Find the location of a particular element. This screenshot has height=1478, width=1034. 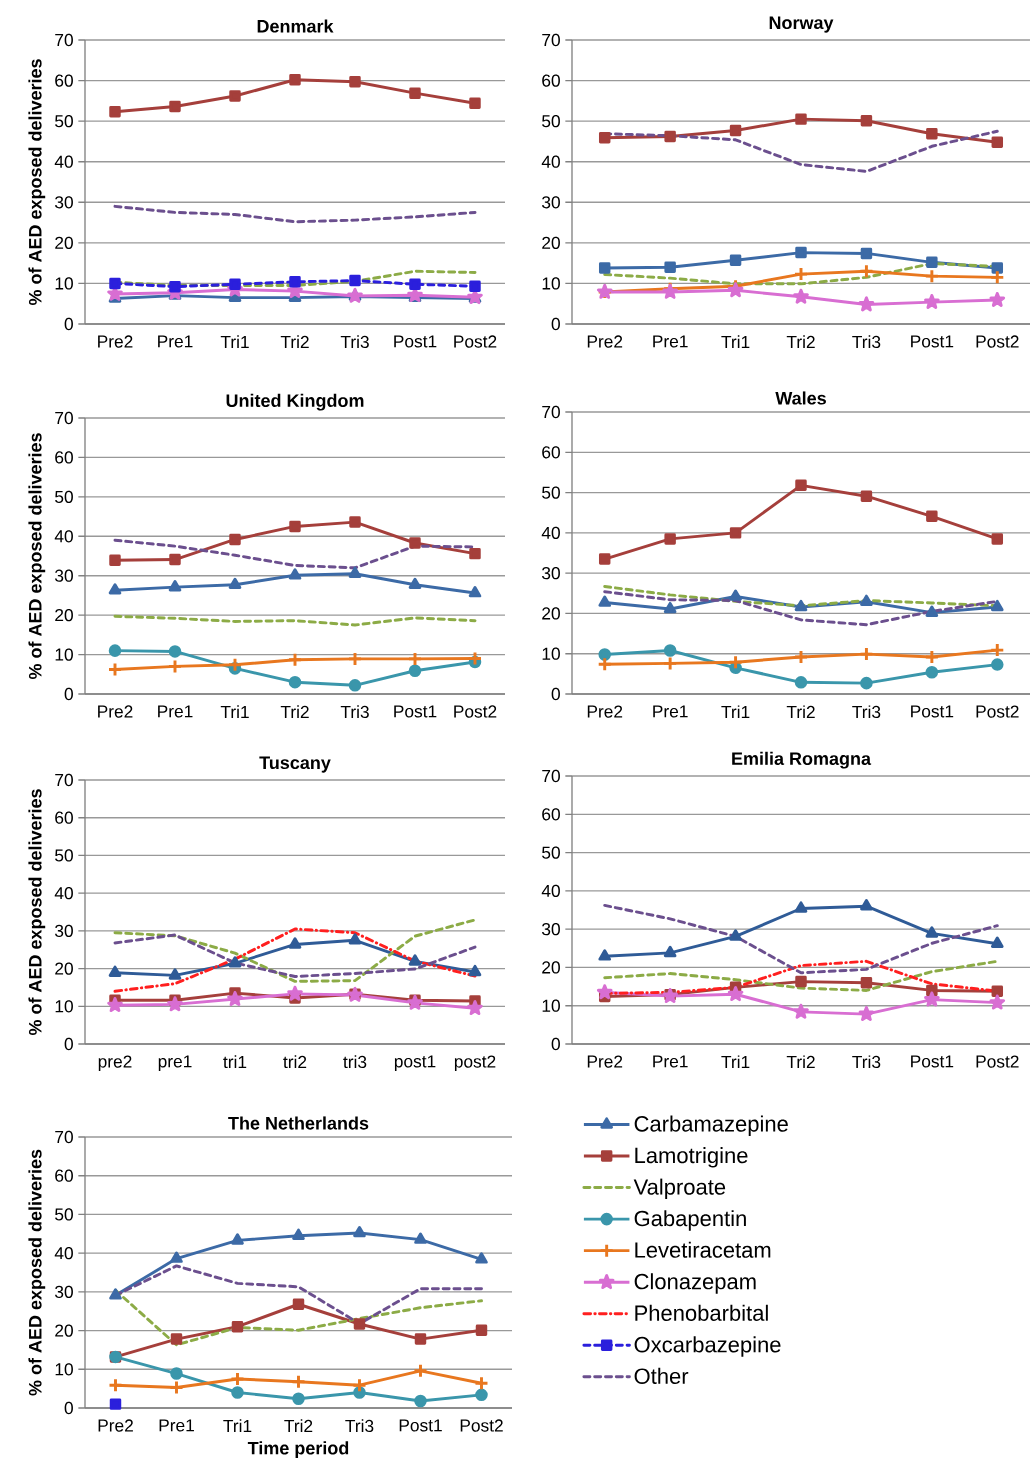

x-tick-label: tri2 is located at coordinates (295, 1062).